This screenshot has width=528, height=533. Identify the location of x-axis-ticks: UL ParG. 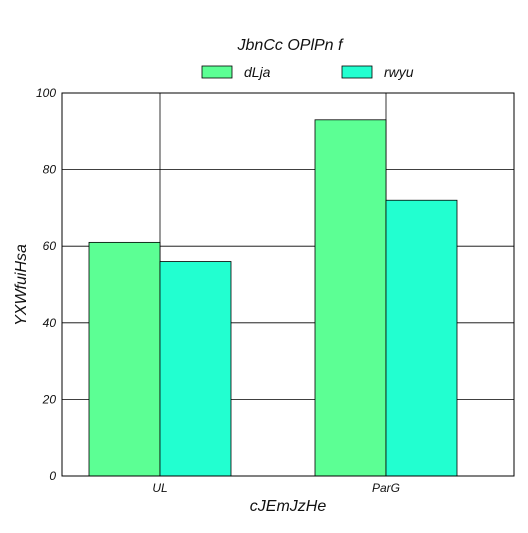
(276, 488).